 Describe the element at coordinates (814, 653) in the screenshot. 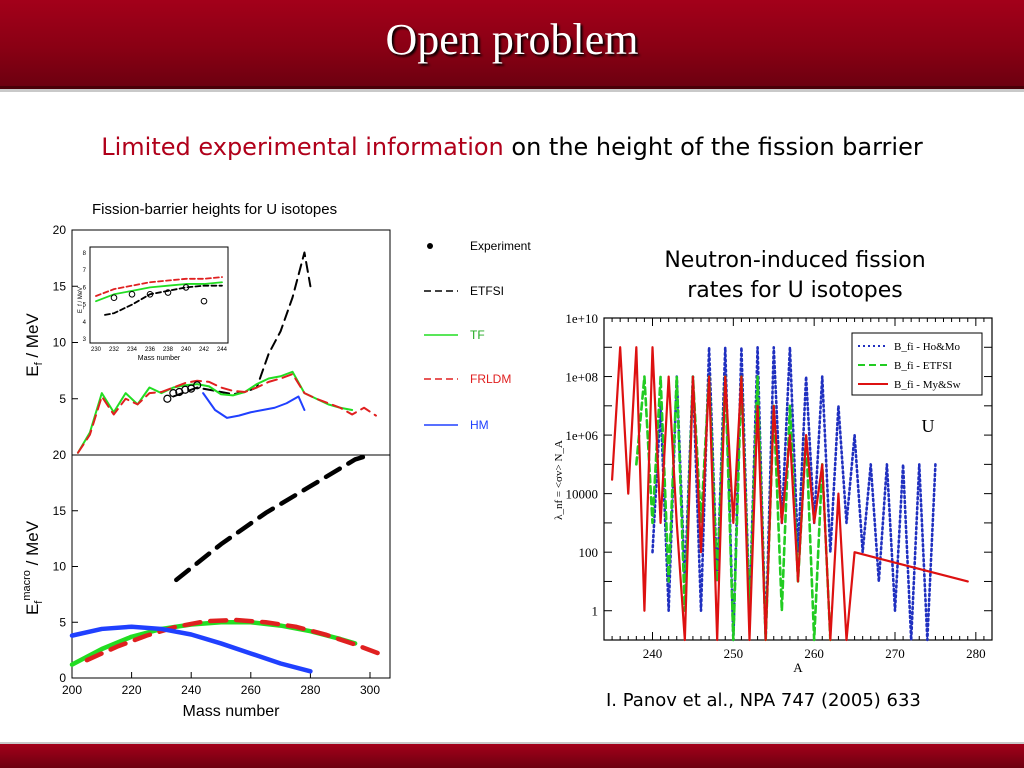

I see `right-xtick-label: 260` at that location.